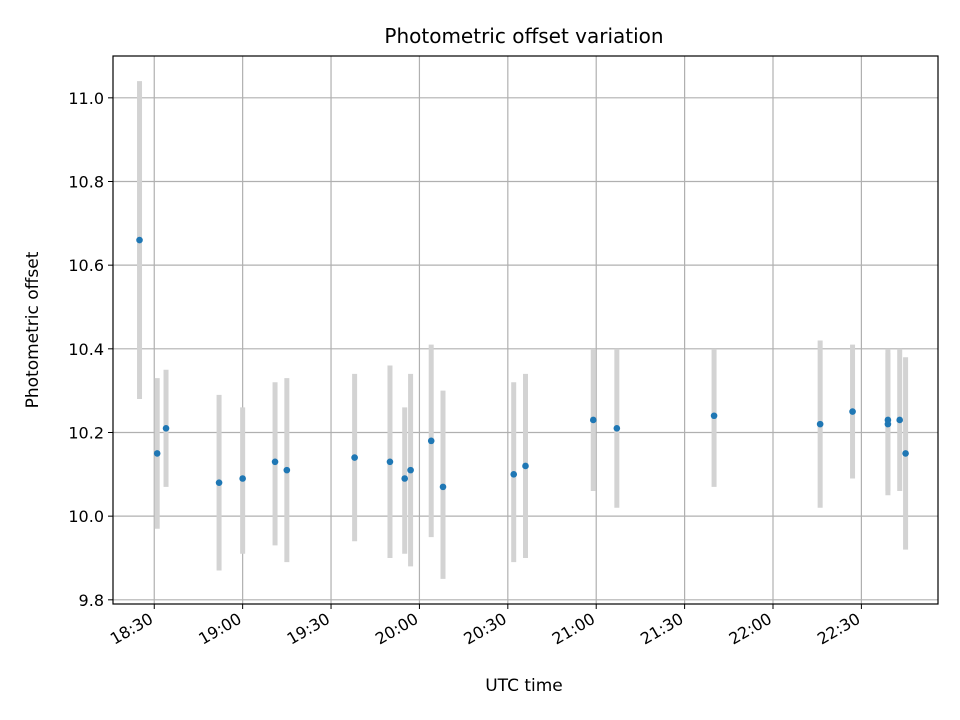 This screenshot has width=960, height=720. What do you see at coordinates (838, 629) in the screenshot?
I see `x-tick-label: 22:30` at bounding box center [838, 629].